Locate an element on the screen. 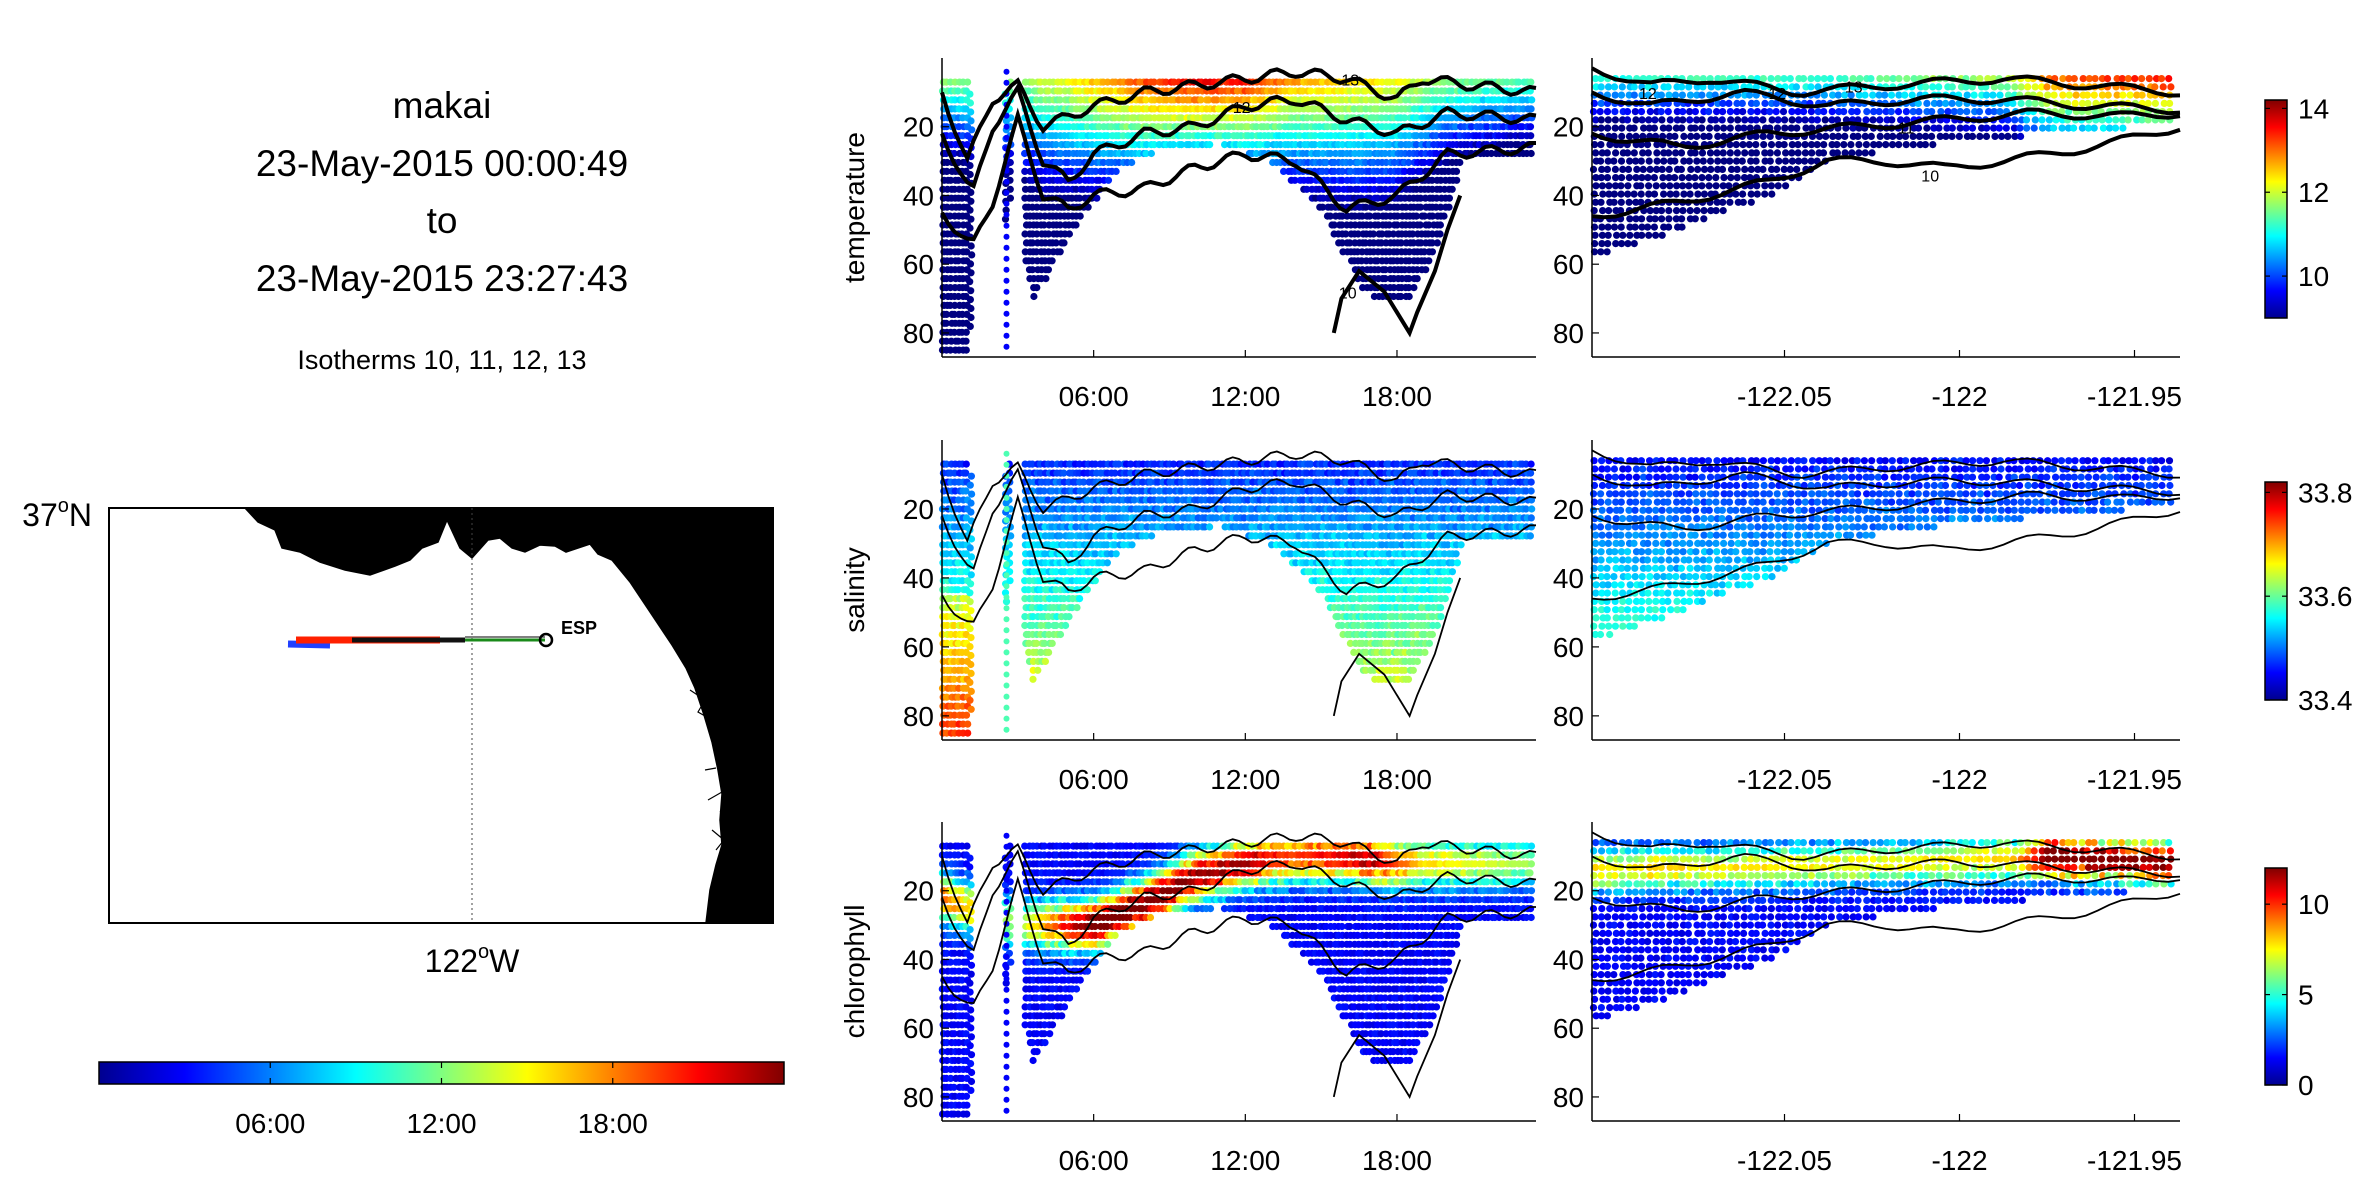  start-time: 23-May-2015 00:00:49 is located at coordinates (442, 163).